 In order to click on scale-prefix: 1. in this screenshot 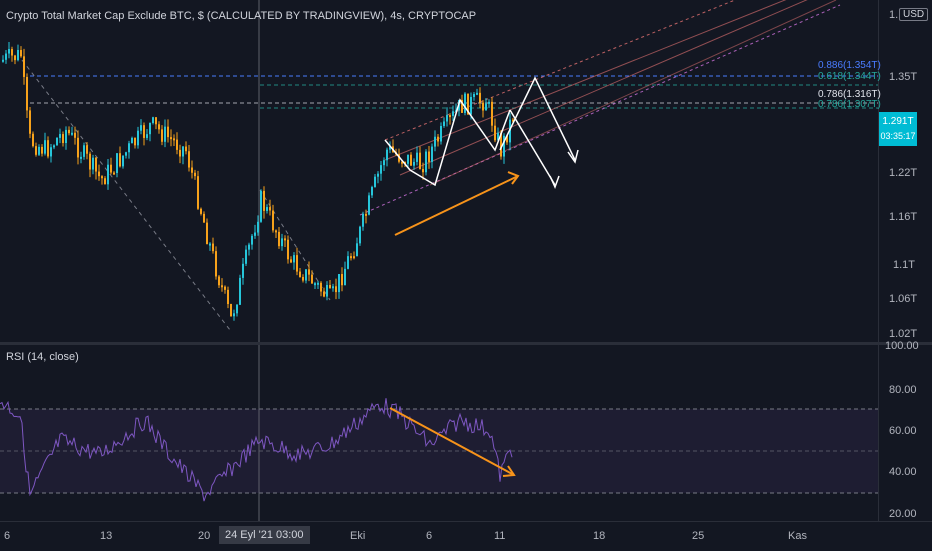, I will do `click(894, 15)`.